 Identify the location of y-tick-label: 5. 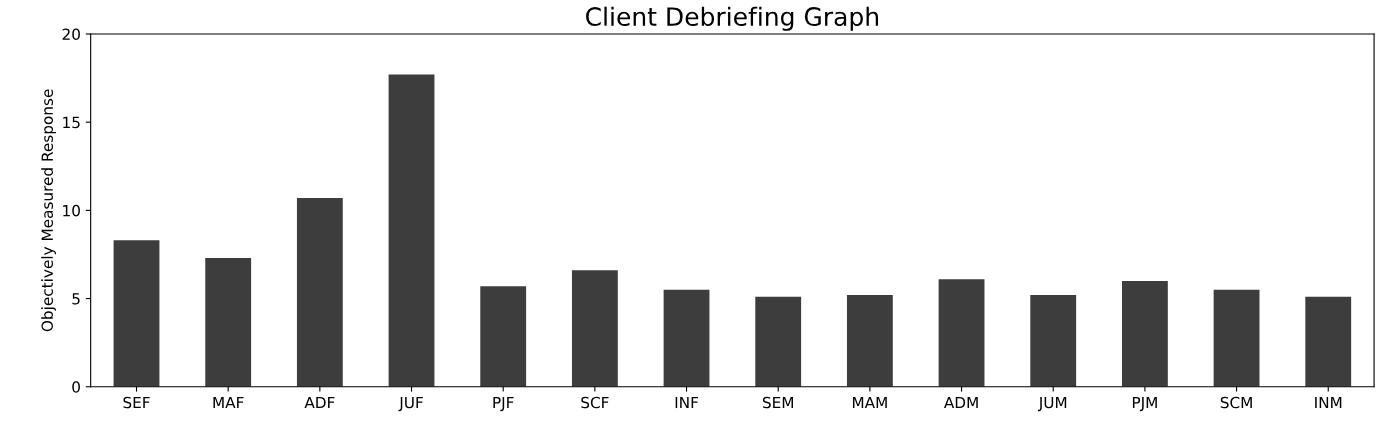
(76, 299).